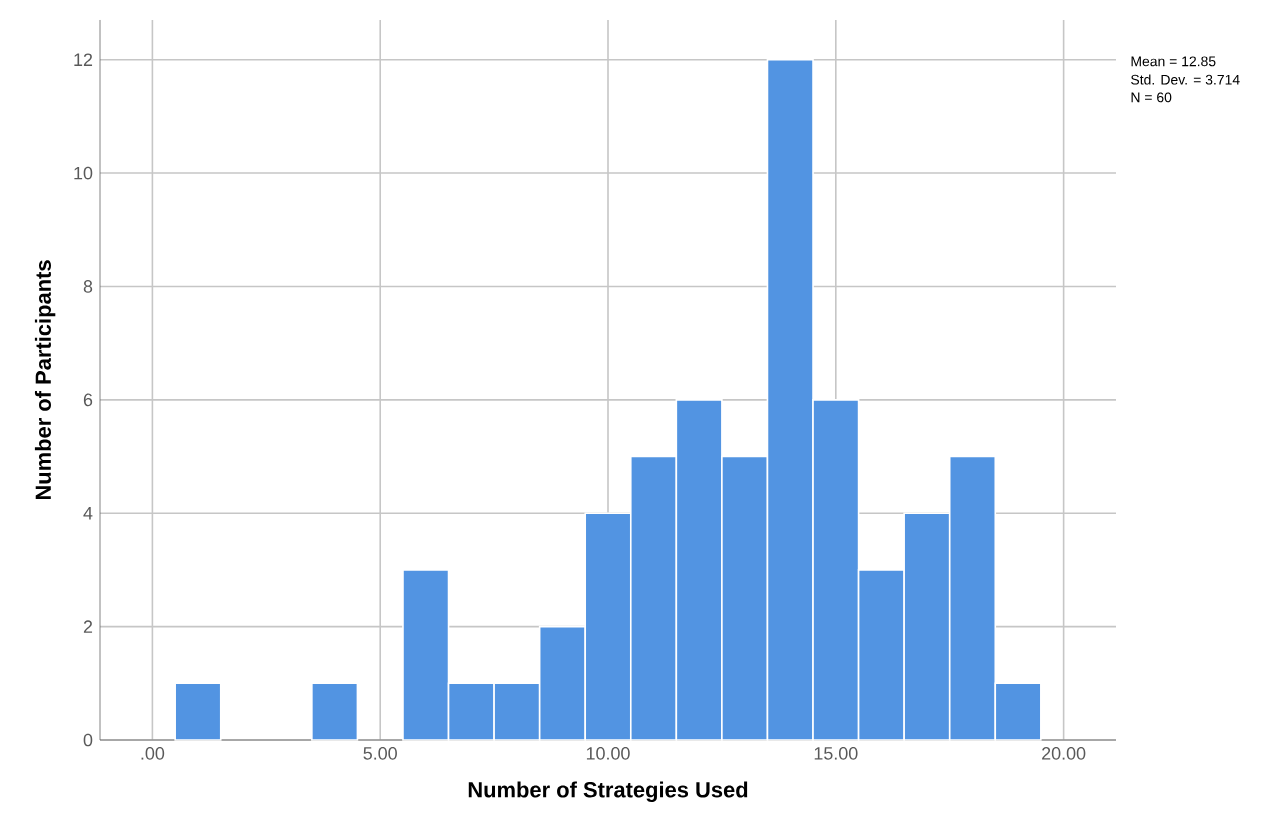 This screenshot has height=824, width=1276. I want to click on x-tick-label: 20.00, so click(1064, 753).